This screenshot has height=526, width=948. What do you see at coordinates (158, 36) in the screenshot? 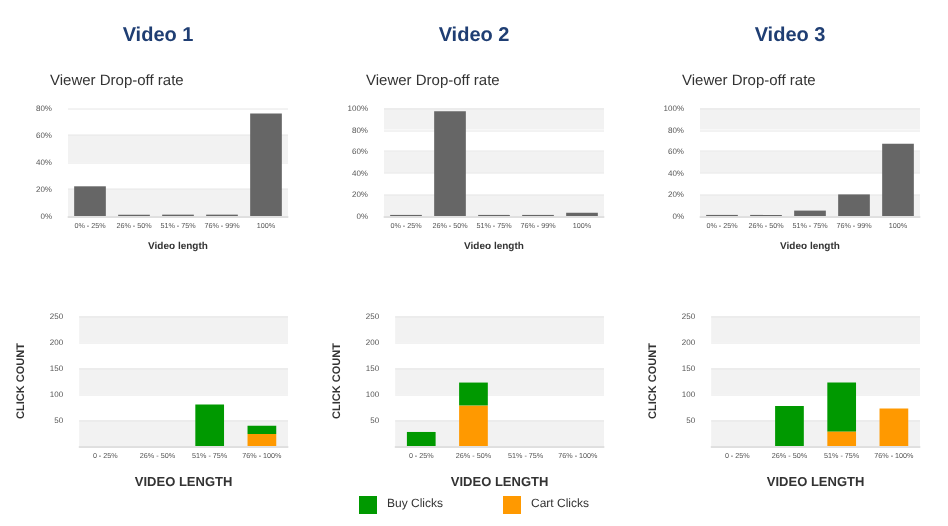
I see `chart-title: Video 1` at bounding box center [158, 36].